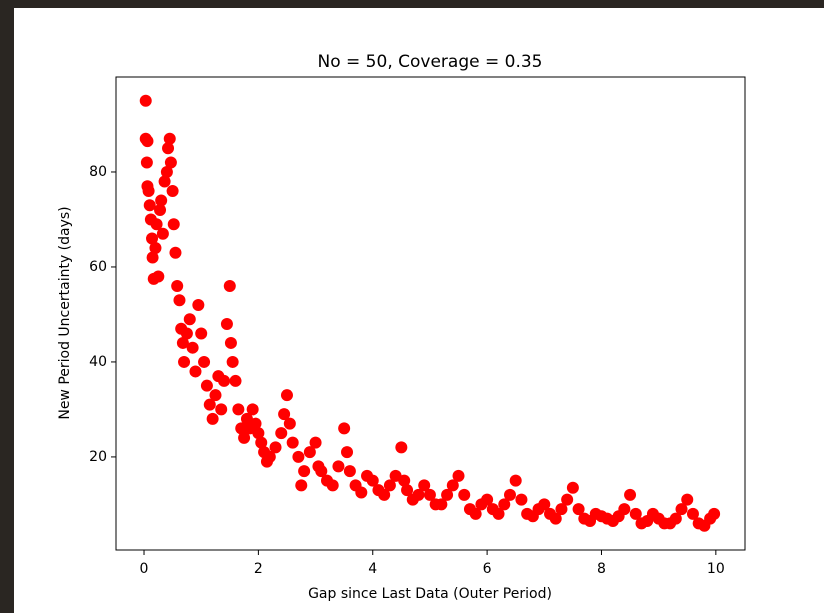 Image resolution: width=824 pixels, height=613 pixels. I want to click on chart-title: No = 50, Coverage = 0.35, so click(430, 62).